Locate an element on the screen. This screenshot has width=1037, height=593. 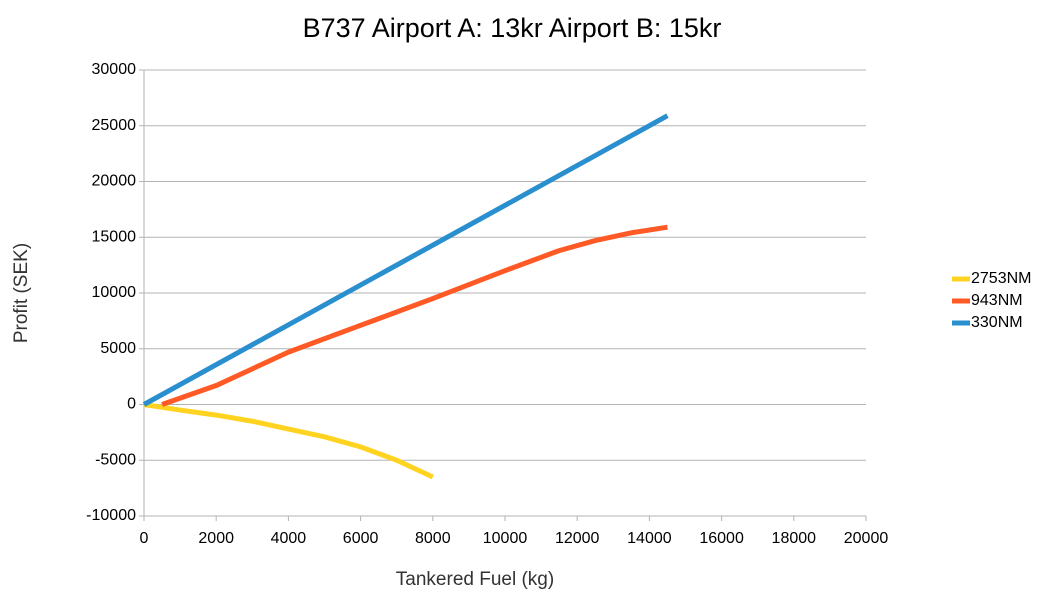
x-tick-label: 12000 is located at coordinates (577, 538).